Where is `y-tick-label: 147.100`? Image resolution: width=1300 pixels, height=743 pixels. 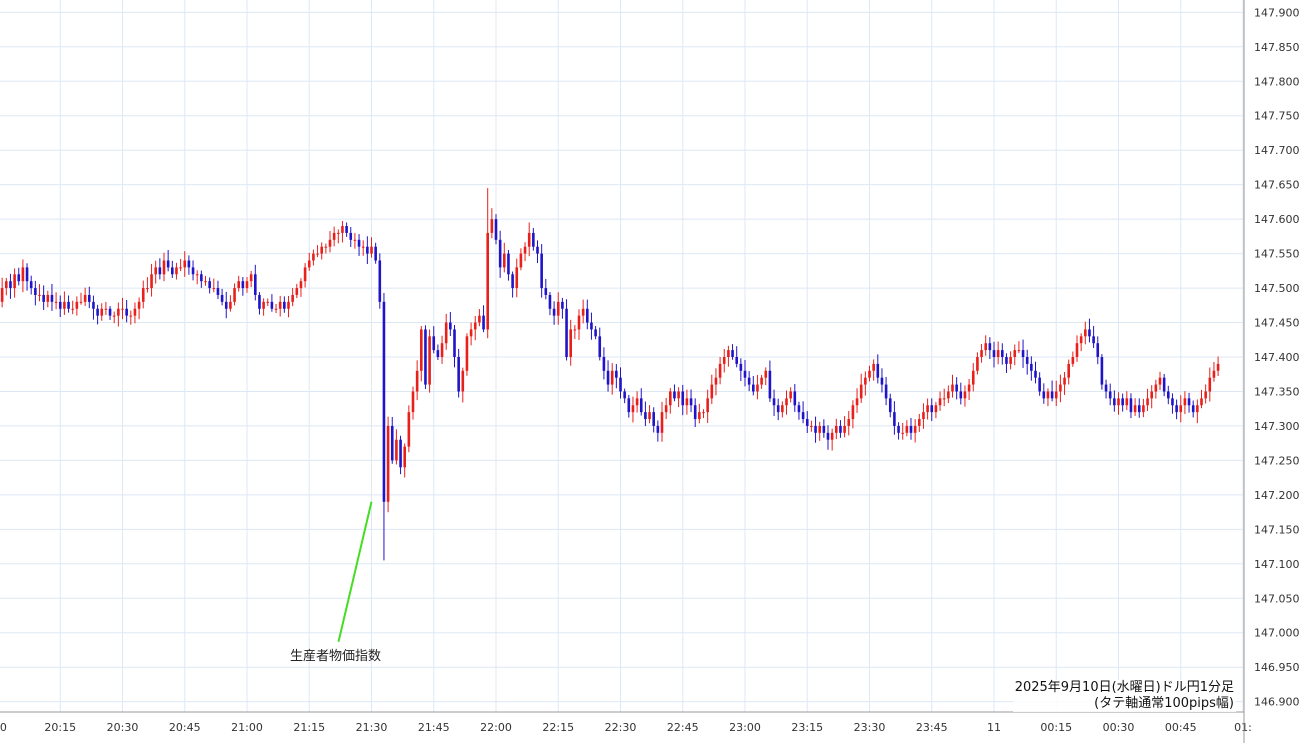 y-tick-label: 147.100 is located at coordinates (1277, 564).